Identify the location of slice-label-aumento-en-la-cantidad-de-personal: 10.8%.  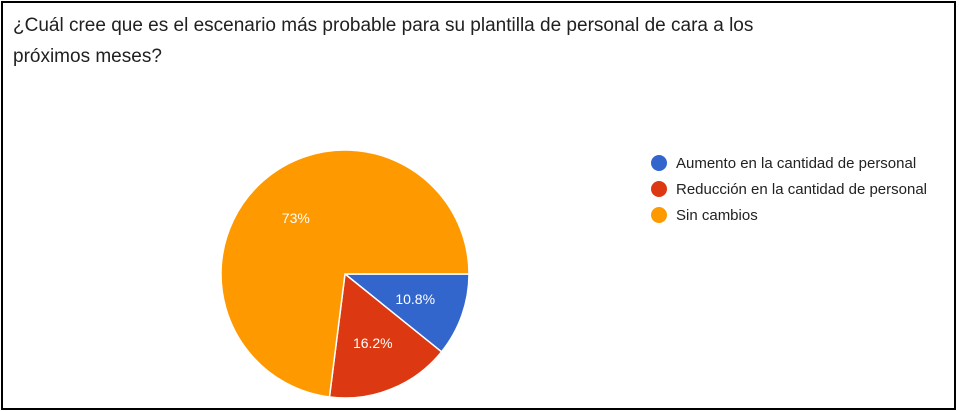
(415, 299).